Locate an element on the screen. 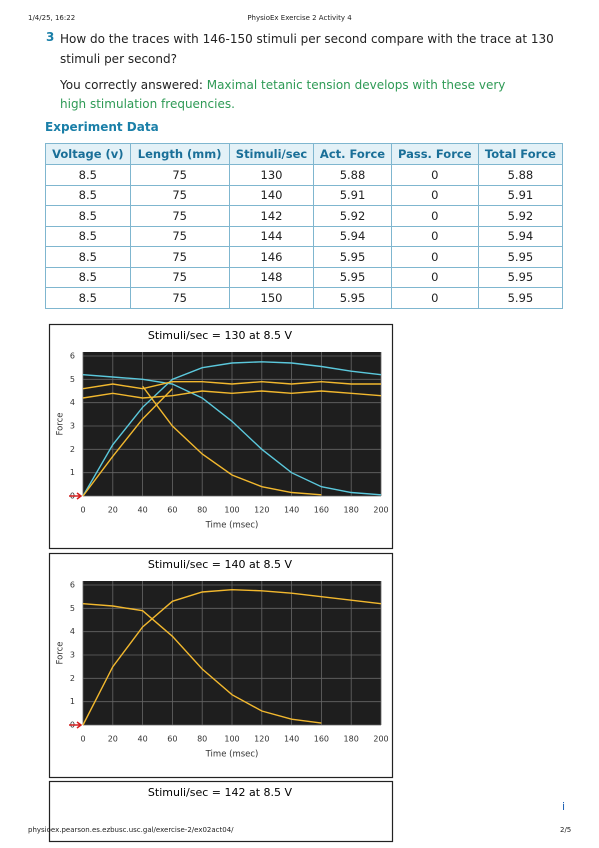 The height and width of the screenshot is (848, 599). answer-prefix: You correctly answered: is located at coordinates (131, 85).